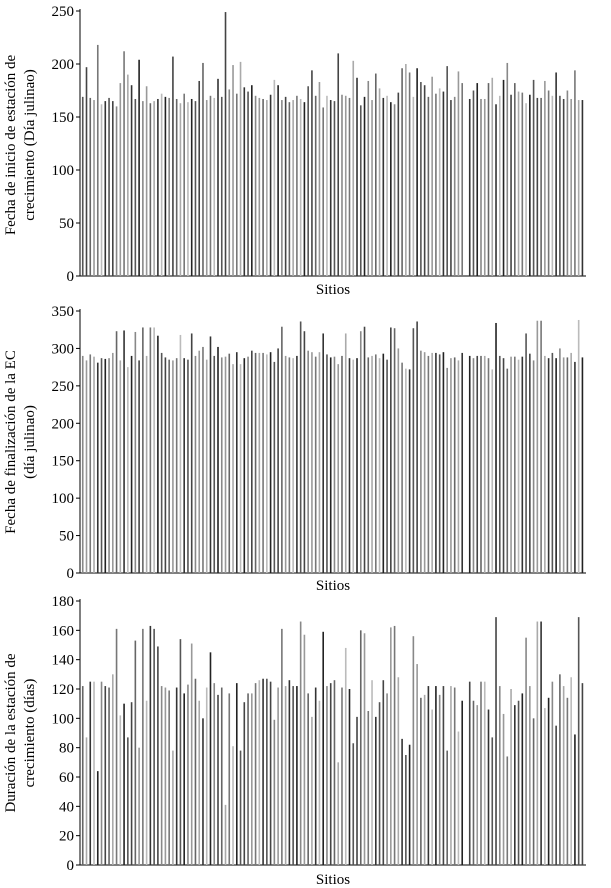 The image size is (611, 888). I want to click on y-axis-label-line2: (día julinao), so click(30, 442).